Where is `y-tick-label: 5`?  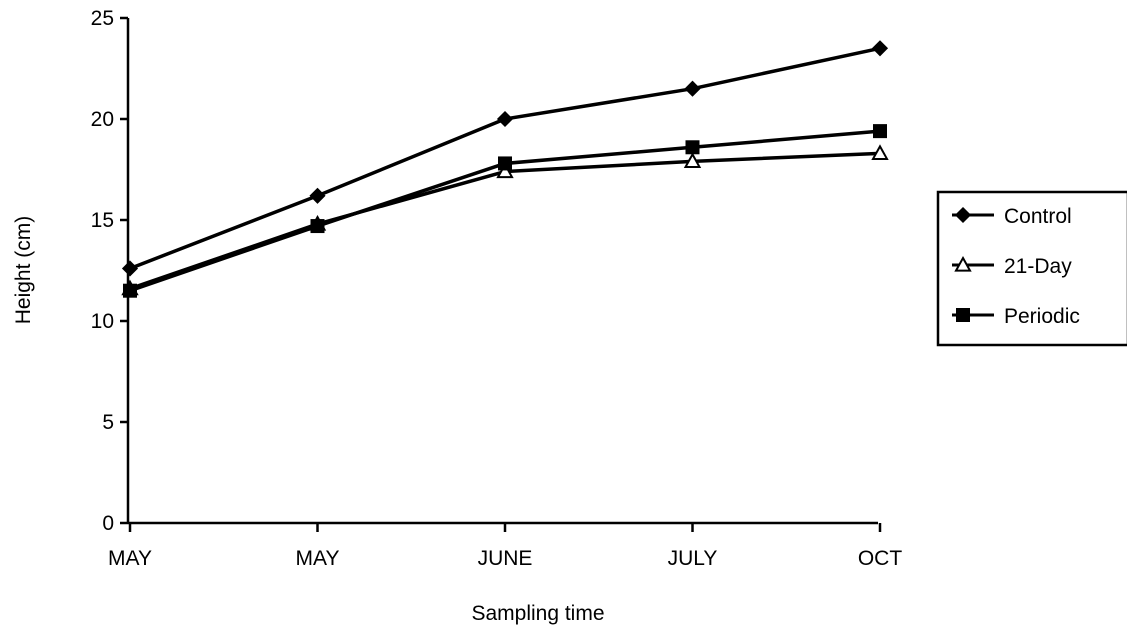
y-tick-label: 5 is located at coordinates (108, 422).